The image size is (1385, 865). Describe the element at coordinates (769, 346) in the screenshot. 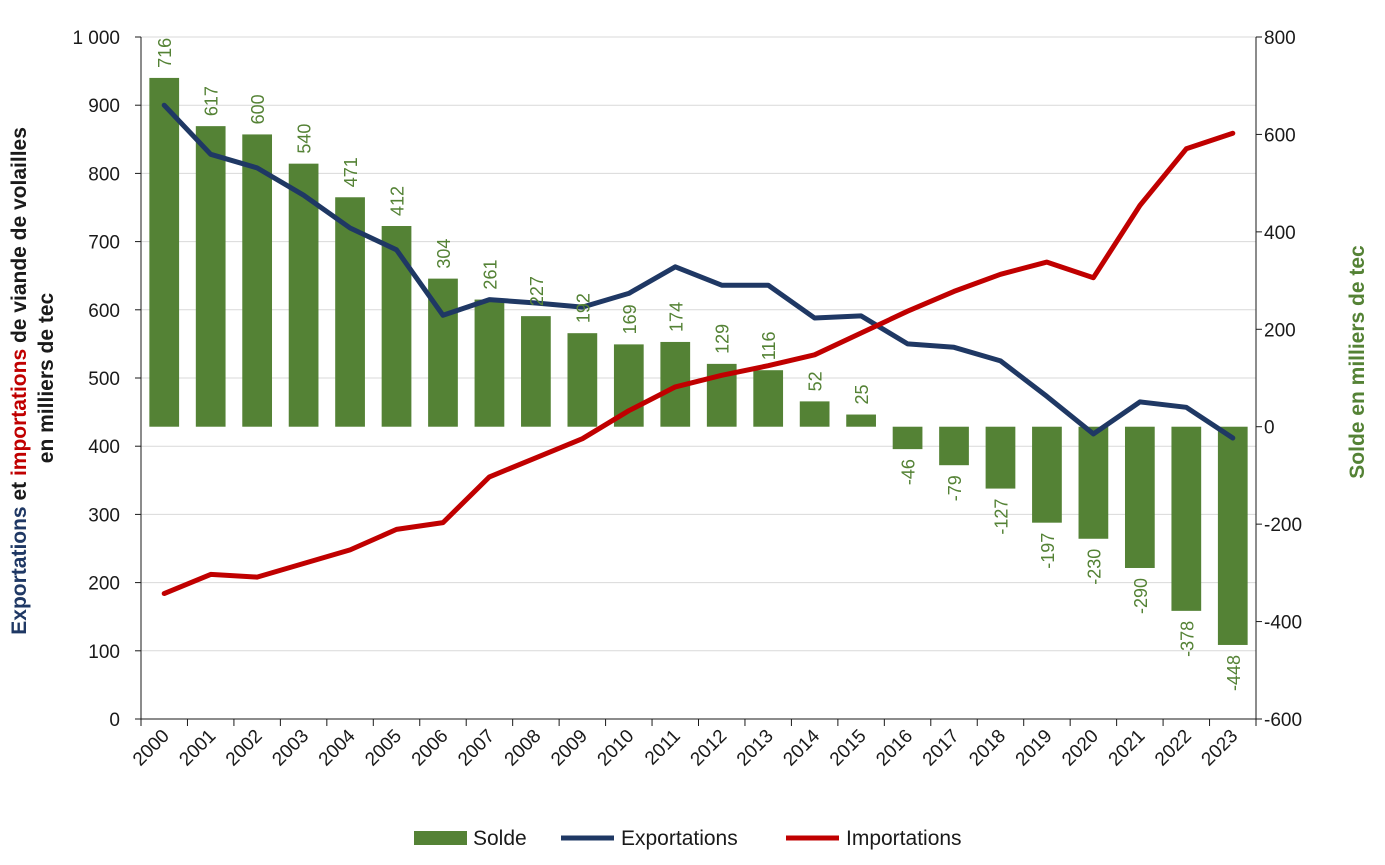

I see `data-label-solde-2013: 116` at that location.